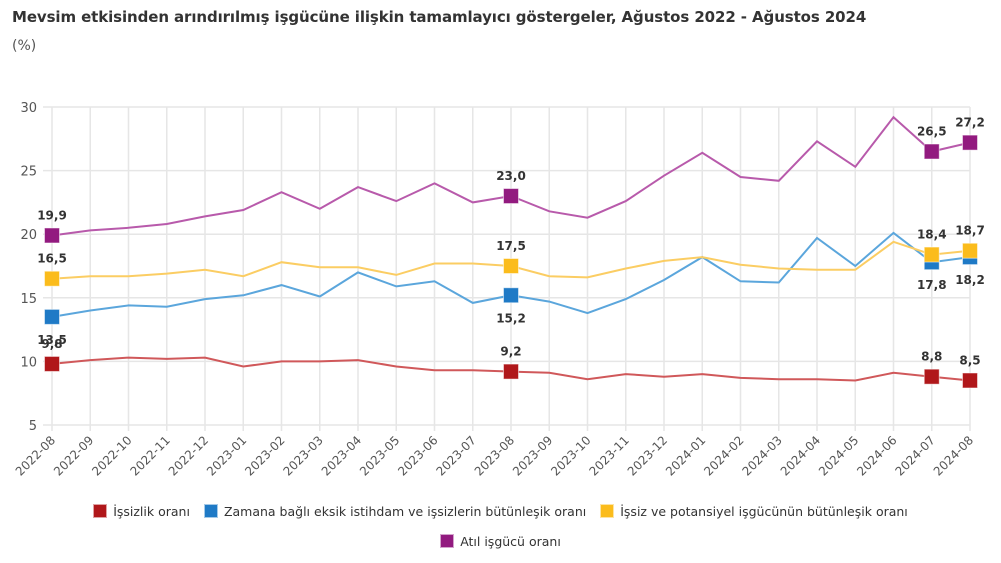  Describe the element at coordinates (111, 455) in the screenshot. I see `x-tick-label: 2022-10` at that location.